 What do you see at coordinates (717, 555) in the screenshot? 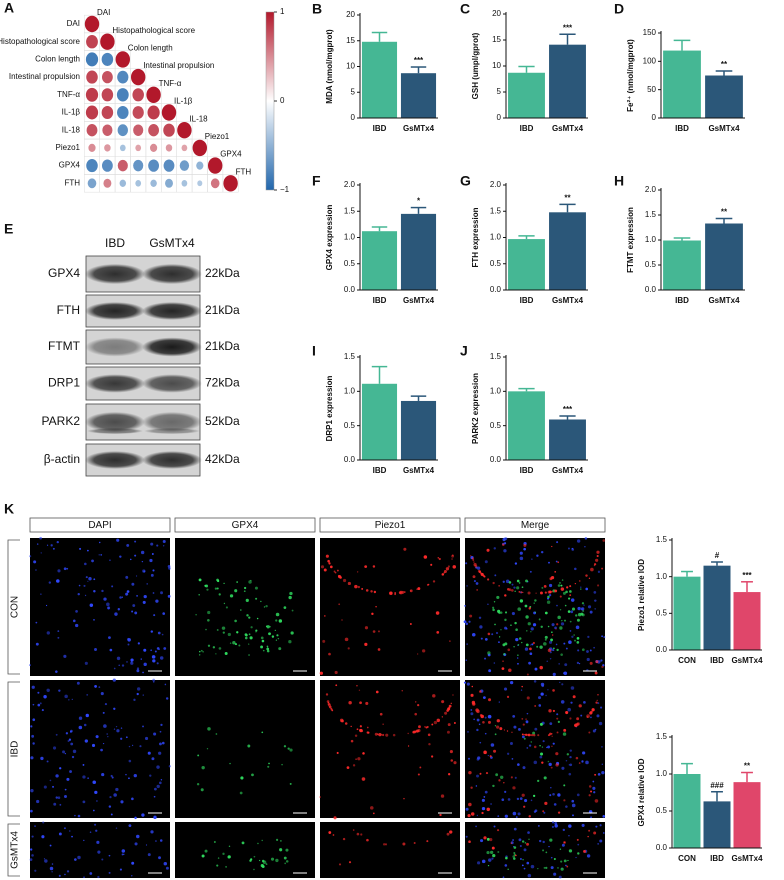
I see `significance: #` at bounding box center [717, 555].